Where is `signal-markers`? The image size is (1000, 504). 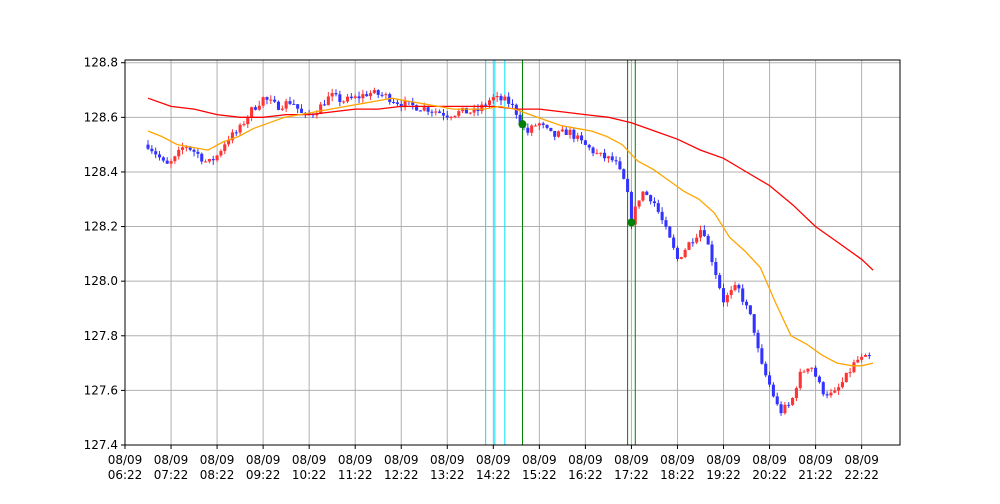
signal-markers is located at coordinates (577, 173).